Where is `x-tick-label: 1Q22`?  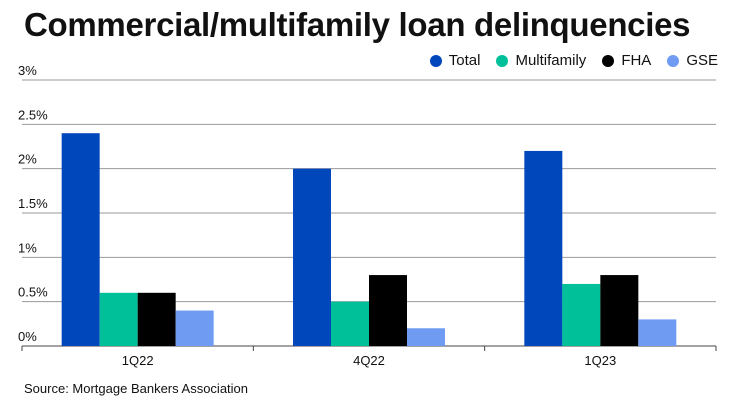 x-tick-label: 1Q22 is located at coordinates (138, 360).